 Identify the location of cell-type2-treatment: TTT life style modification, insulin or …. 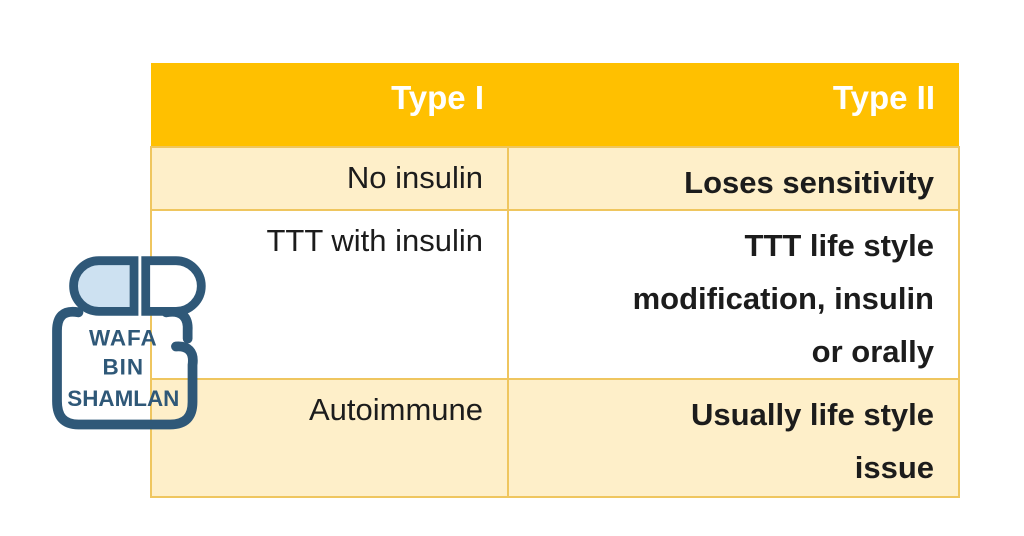
(733, 294).